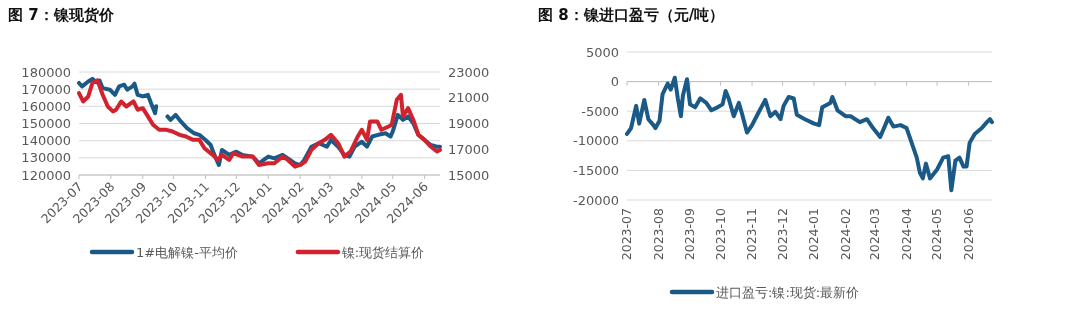  What do you see at coordinates (968, 234) in the screenshot?
I see `x-tick: 2024-06` at bounding box center [968, 234].